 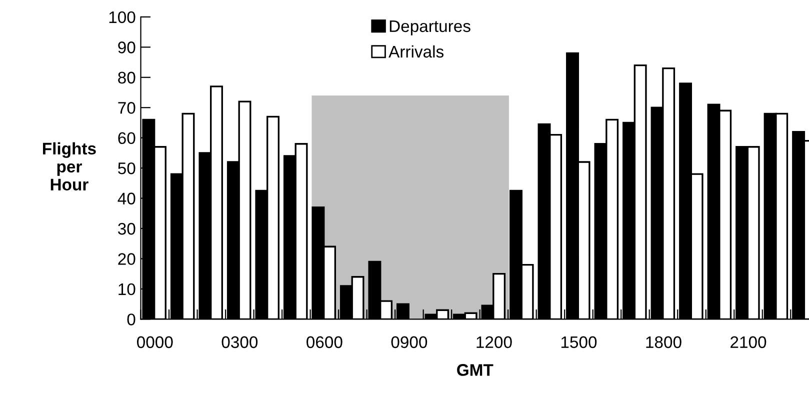 I want to click on y-tick-label: 20, so click(x=127, y=259).